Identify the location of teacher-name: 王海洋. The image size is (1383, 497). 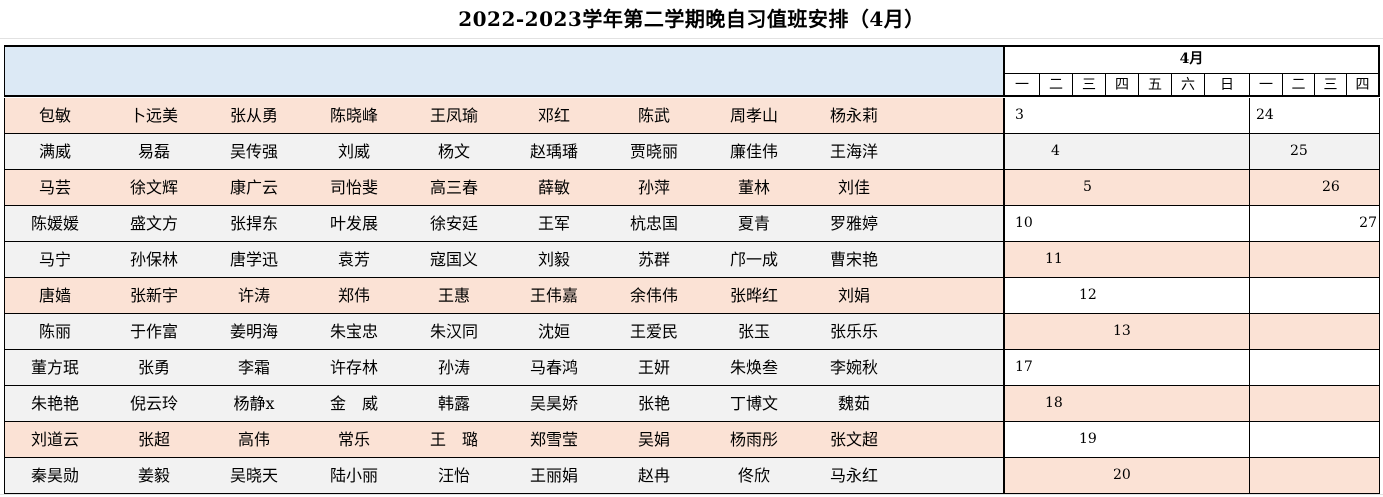
(853, 151).